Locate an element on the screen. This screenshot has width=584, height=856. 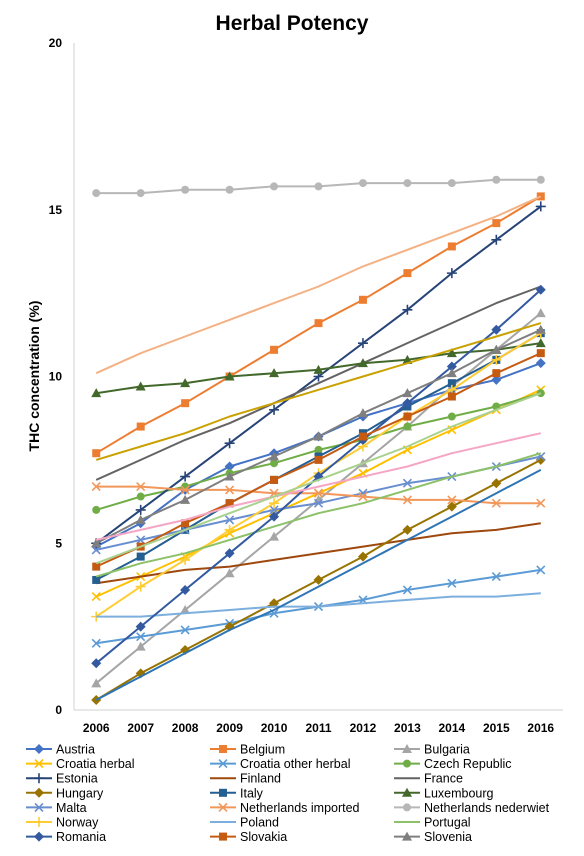
legend-label: Croatia other herbal is located at coordinates (295, 764).